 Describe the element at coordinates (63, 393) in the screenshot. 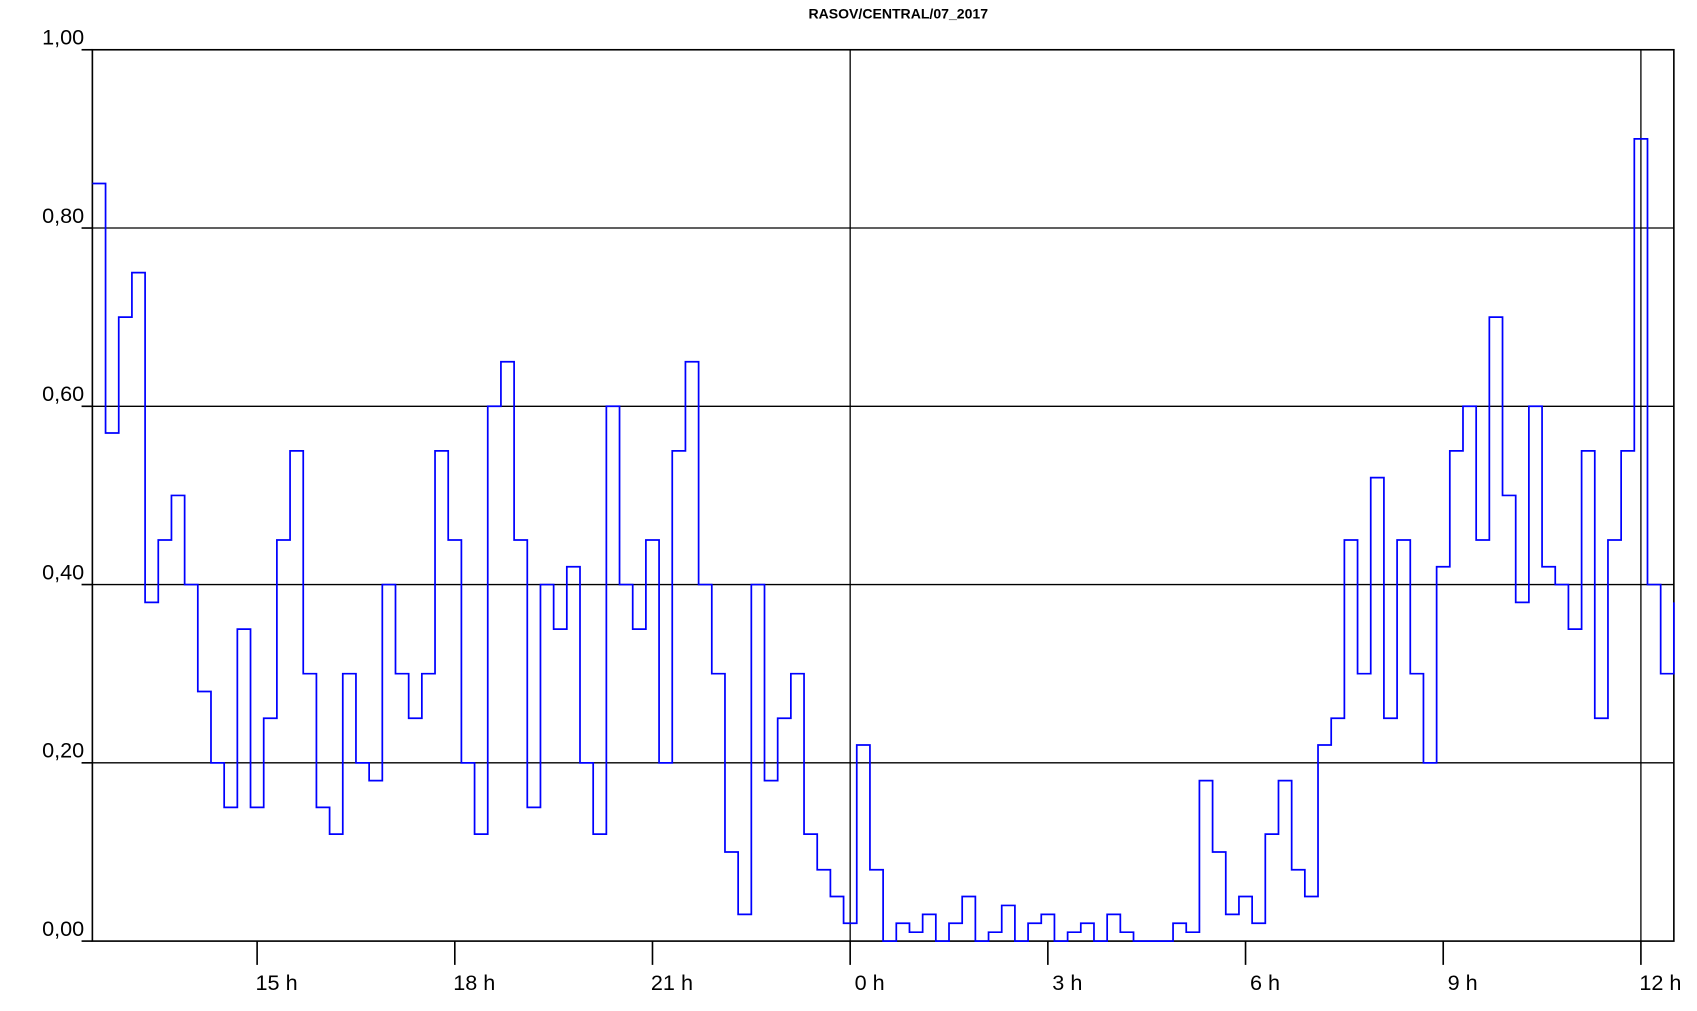

I see `y-tick-label: 0,60` at that location.